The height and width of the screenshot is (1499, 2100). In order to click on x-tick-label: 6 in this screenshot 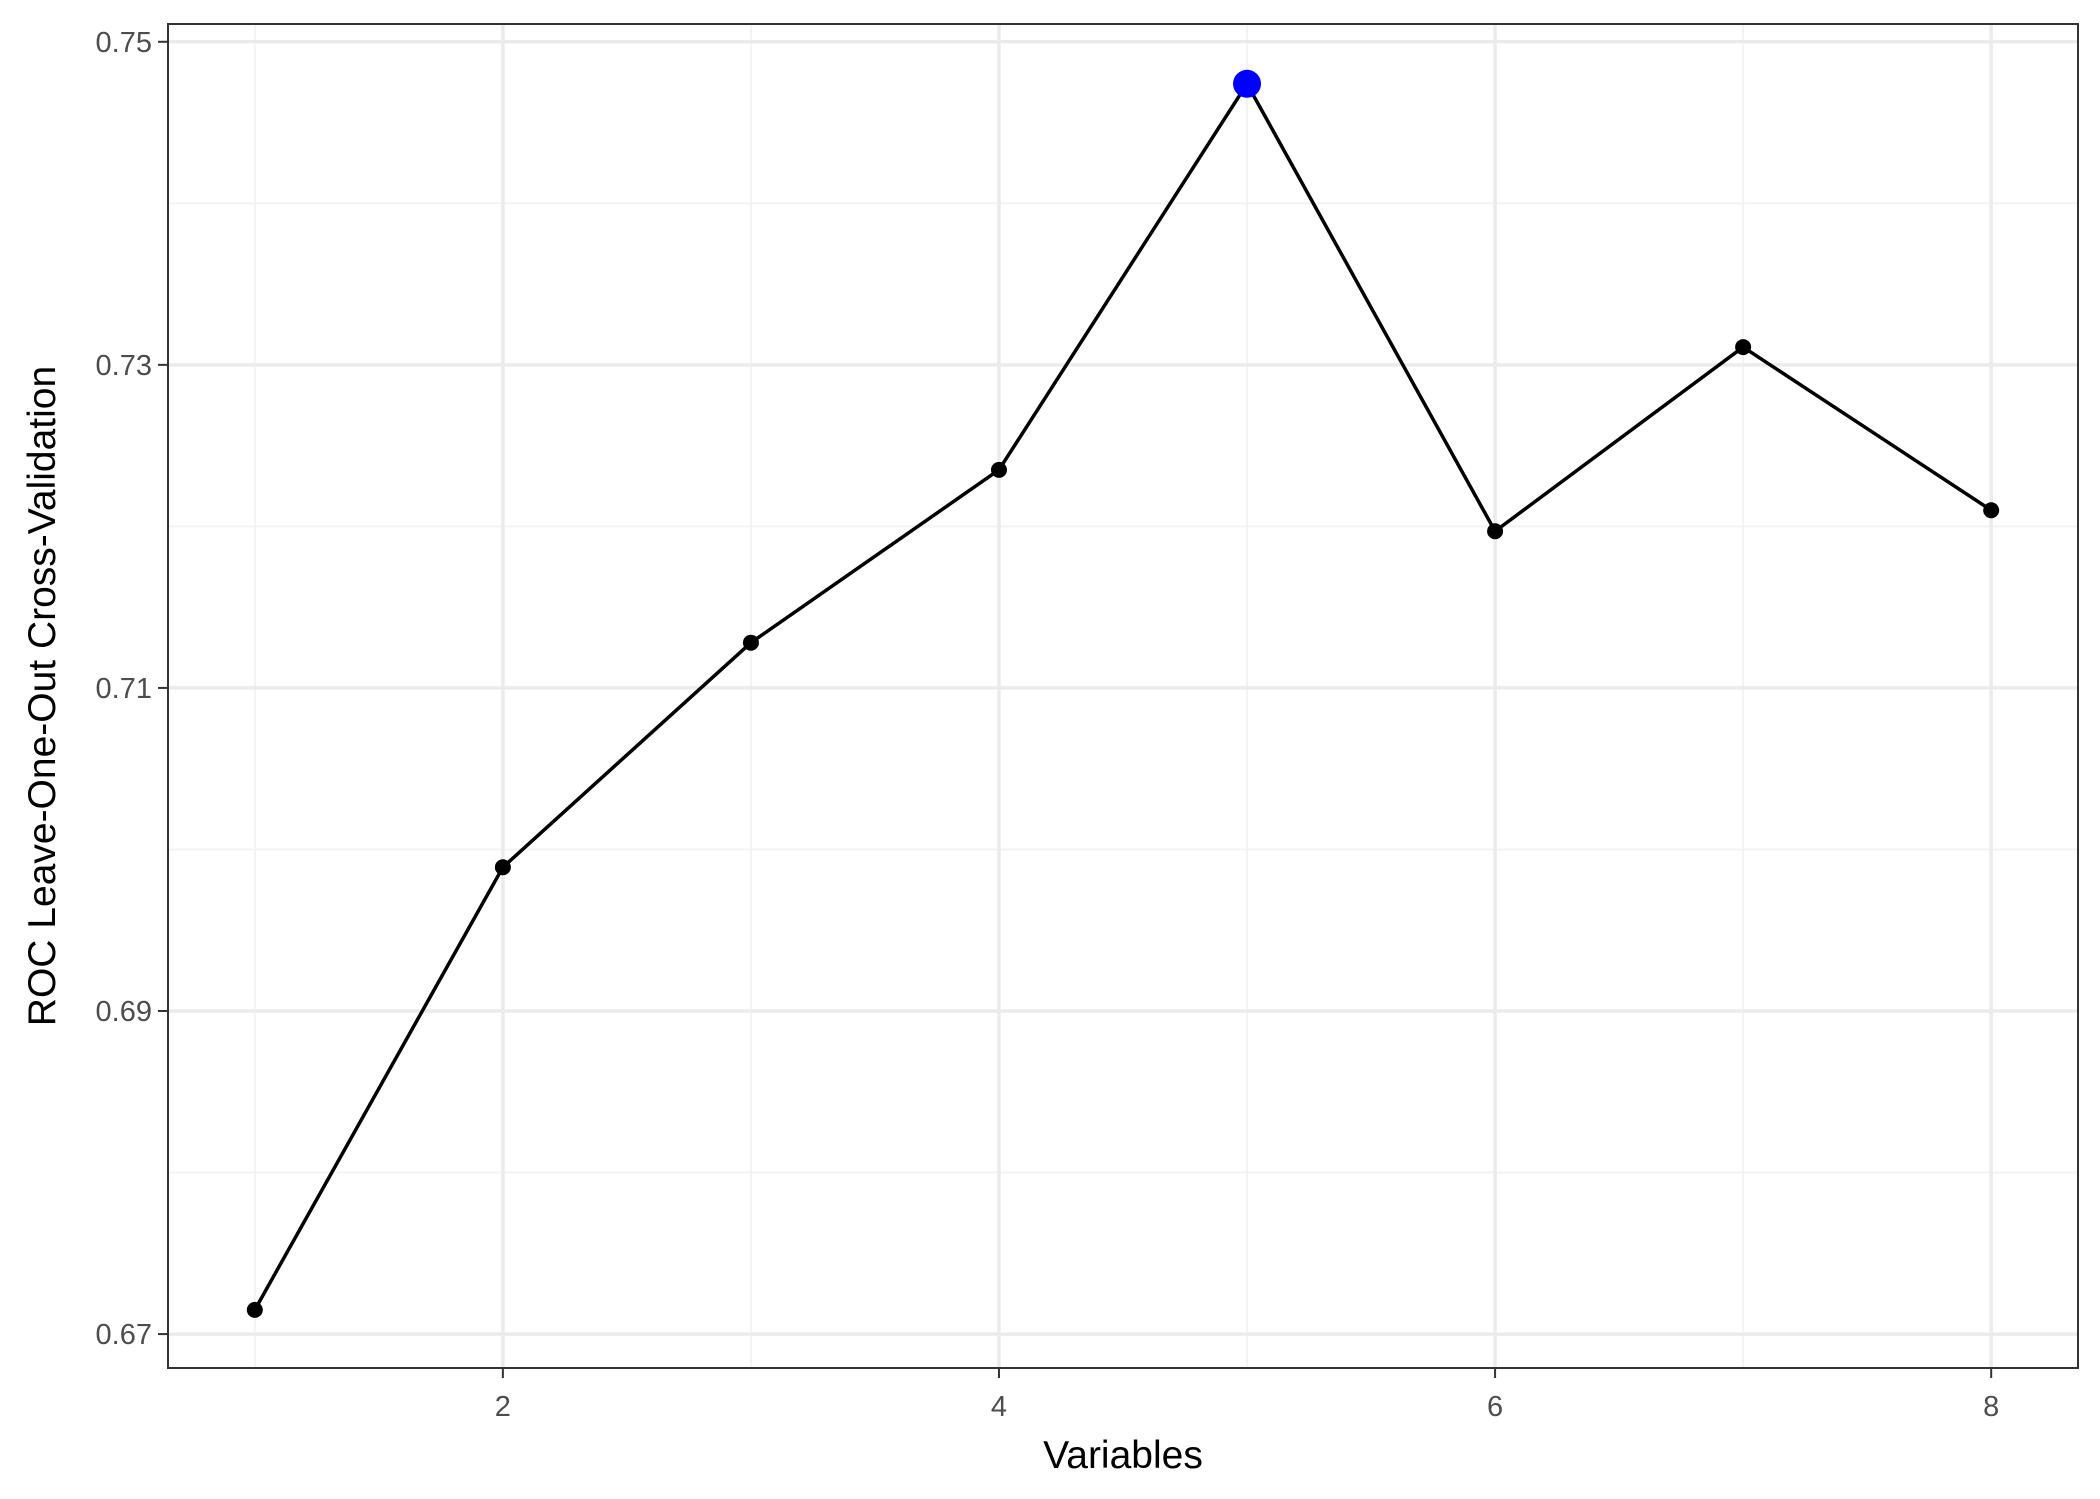, I will do `click(1495, 1407)`.